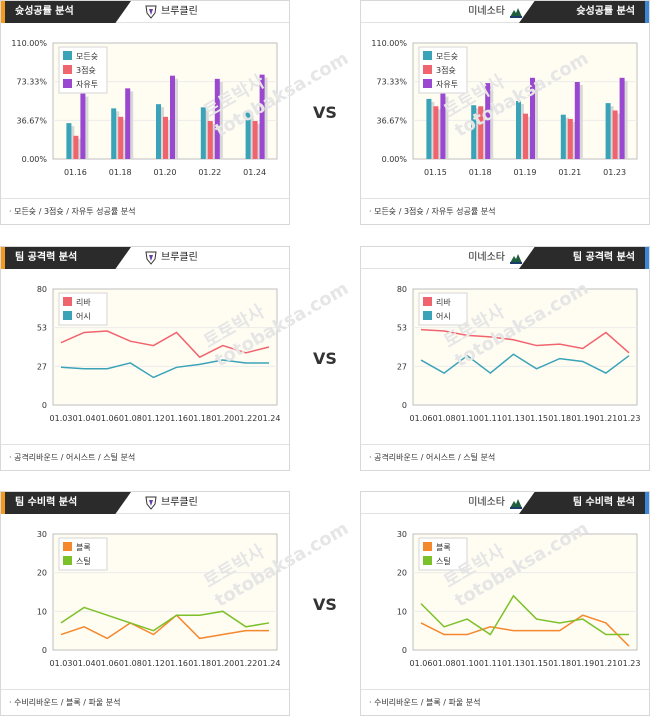  What do you see at coordinates (86, 70) in the screenshot?
I see `legend-label: 3점슛` at bounding box center [86, 70].